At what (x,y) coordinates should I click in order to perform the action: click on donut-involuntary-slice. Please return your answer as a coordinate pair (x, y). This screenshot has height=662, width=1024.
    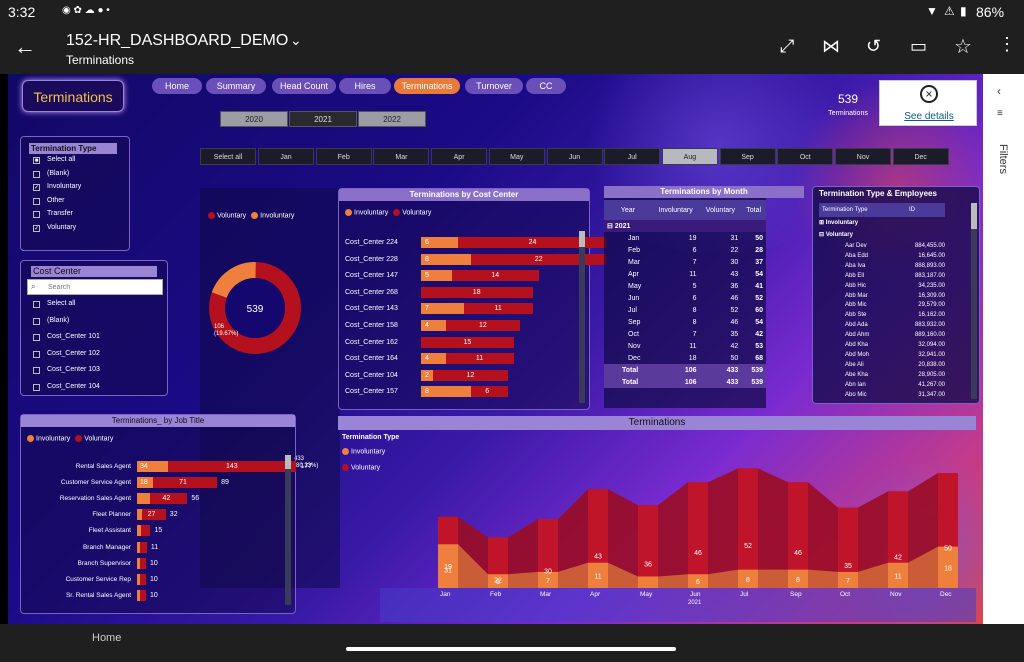
    Looking at the image, I should click on (254, 307).